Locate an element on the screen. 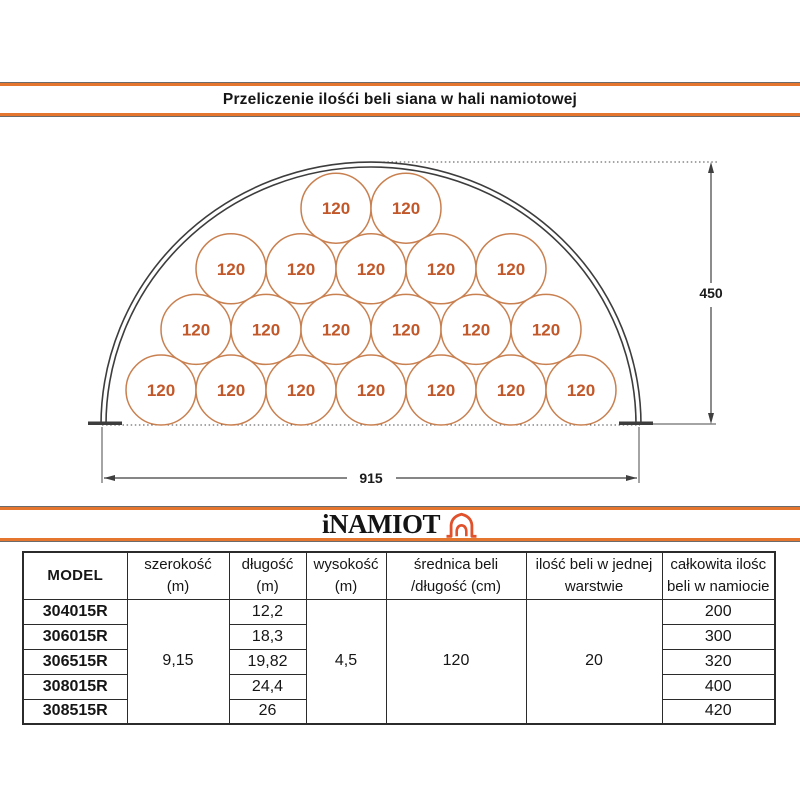  length-cell: 18,3 is located at coordinates (267, 636).